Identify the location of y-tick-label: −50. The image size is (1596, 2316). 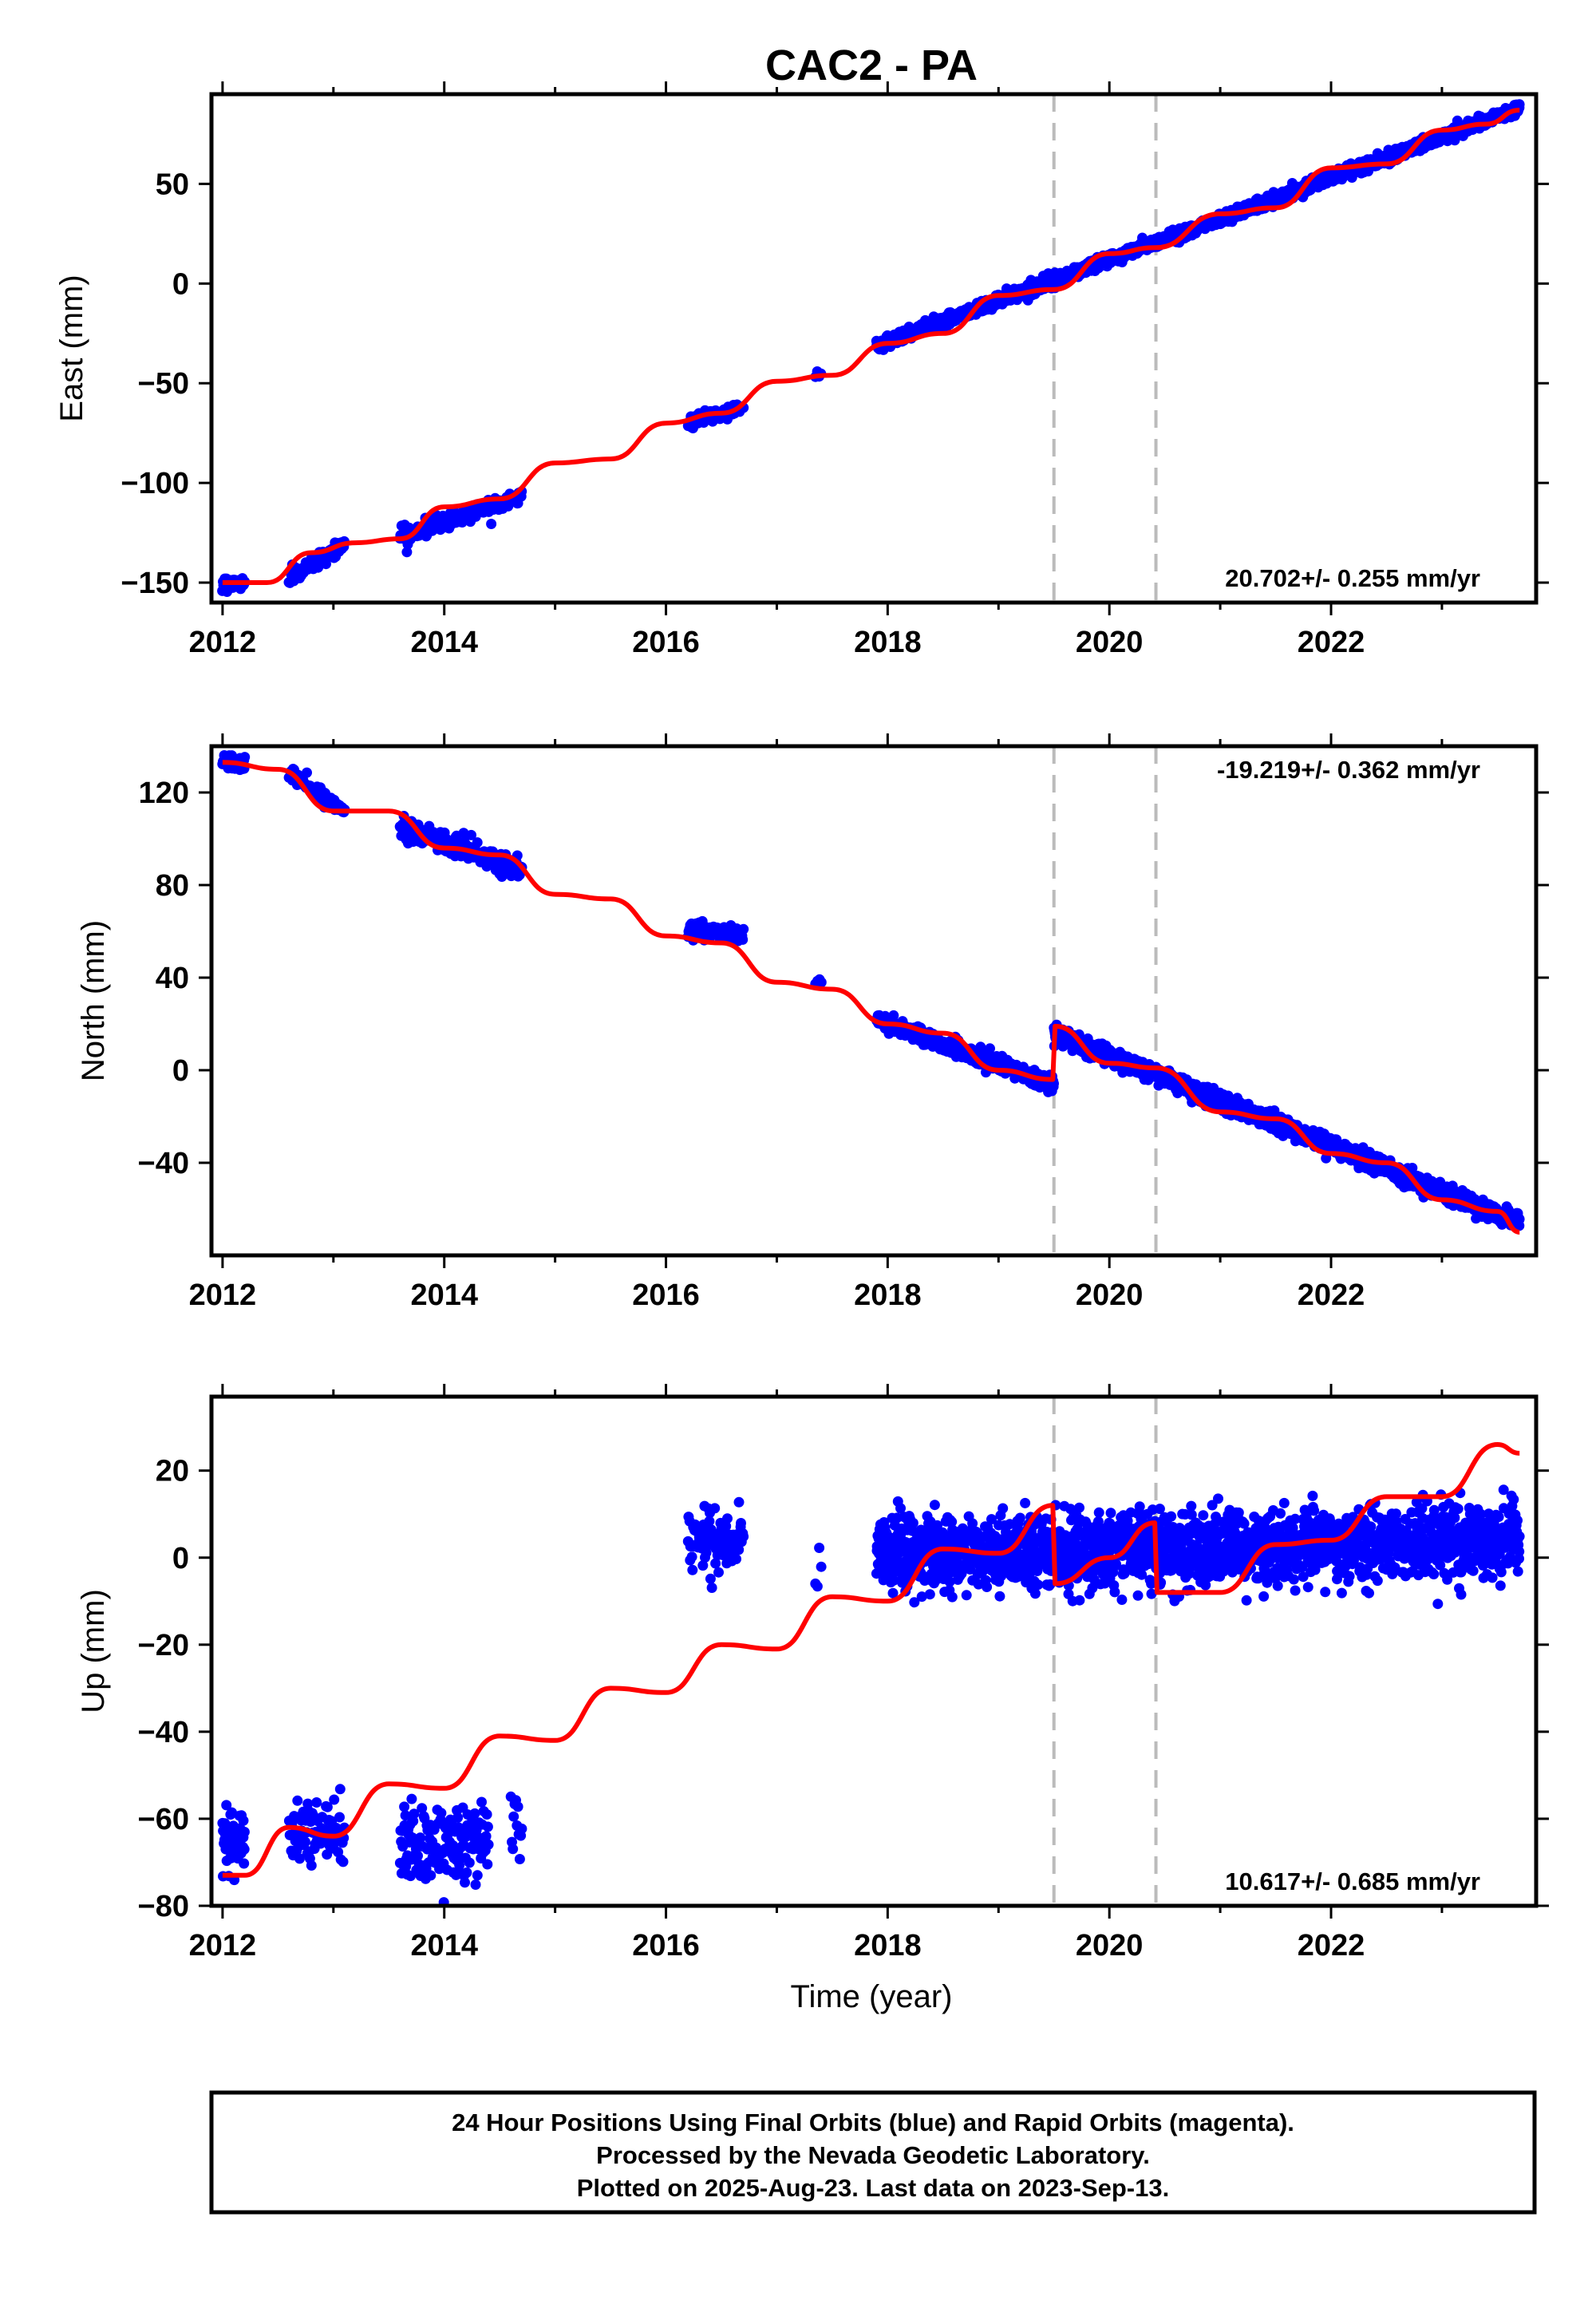
(163, 384).